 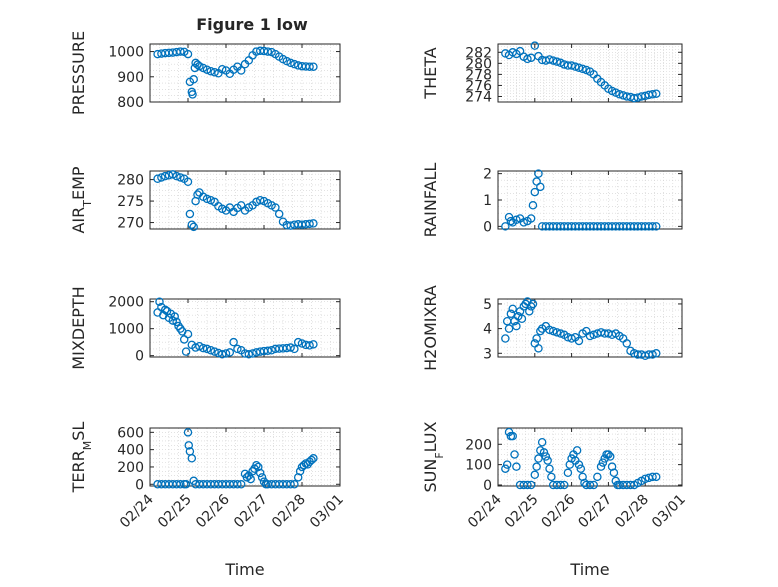 What do you see at coordinates (126, 330) in the screenshot?
I see `y-tick-label: 1000` at bounding box center [126, 330].